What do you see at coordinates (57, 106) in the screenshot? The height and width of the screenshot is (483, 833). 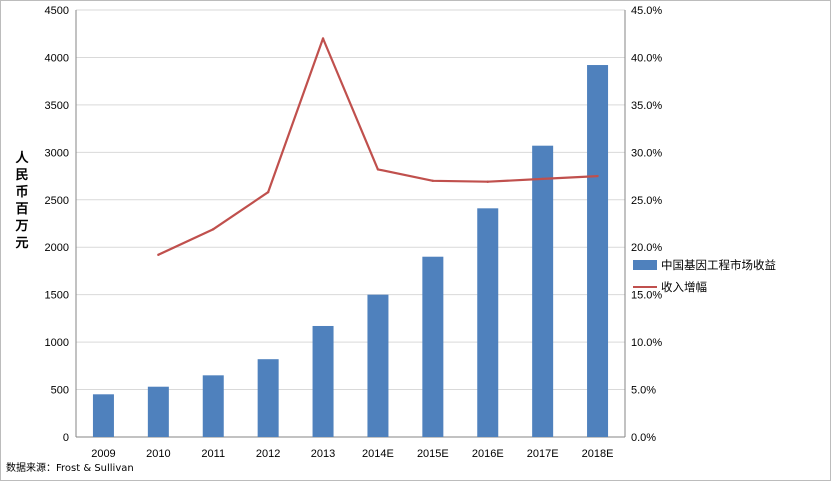 I see `y-tick-label: 3500` at bounding box center [57, 106].